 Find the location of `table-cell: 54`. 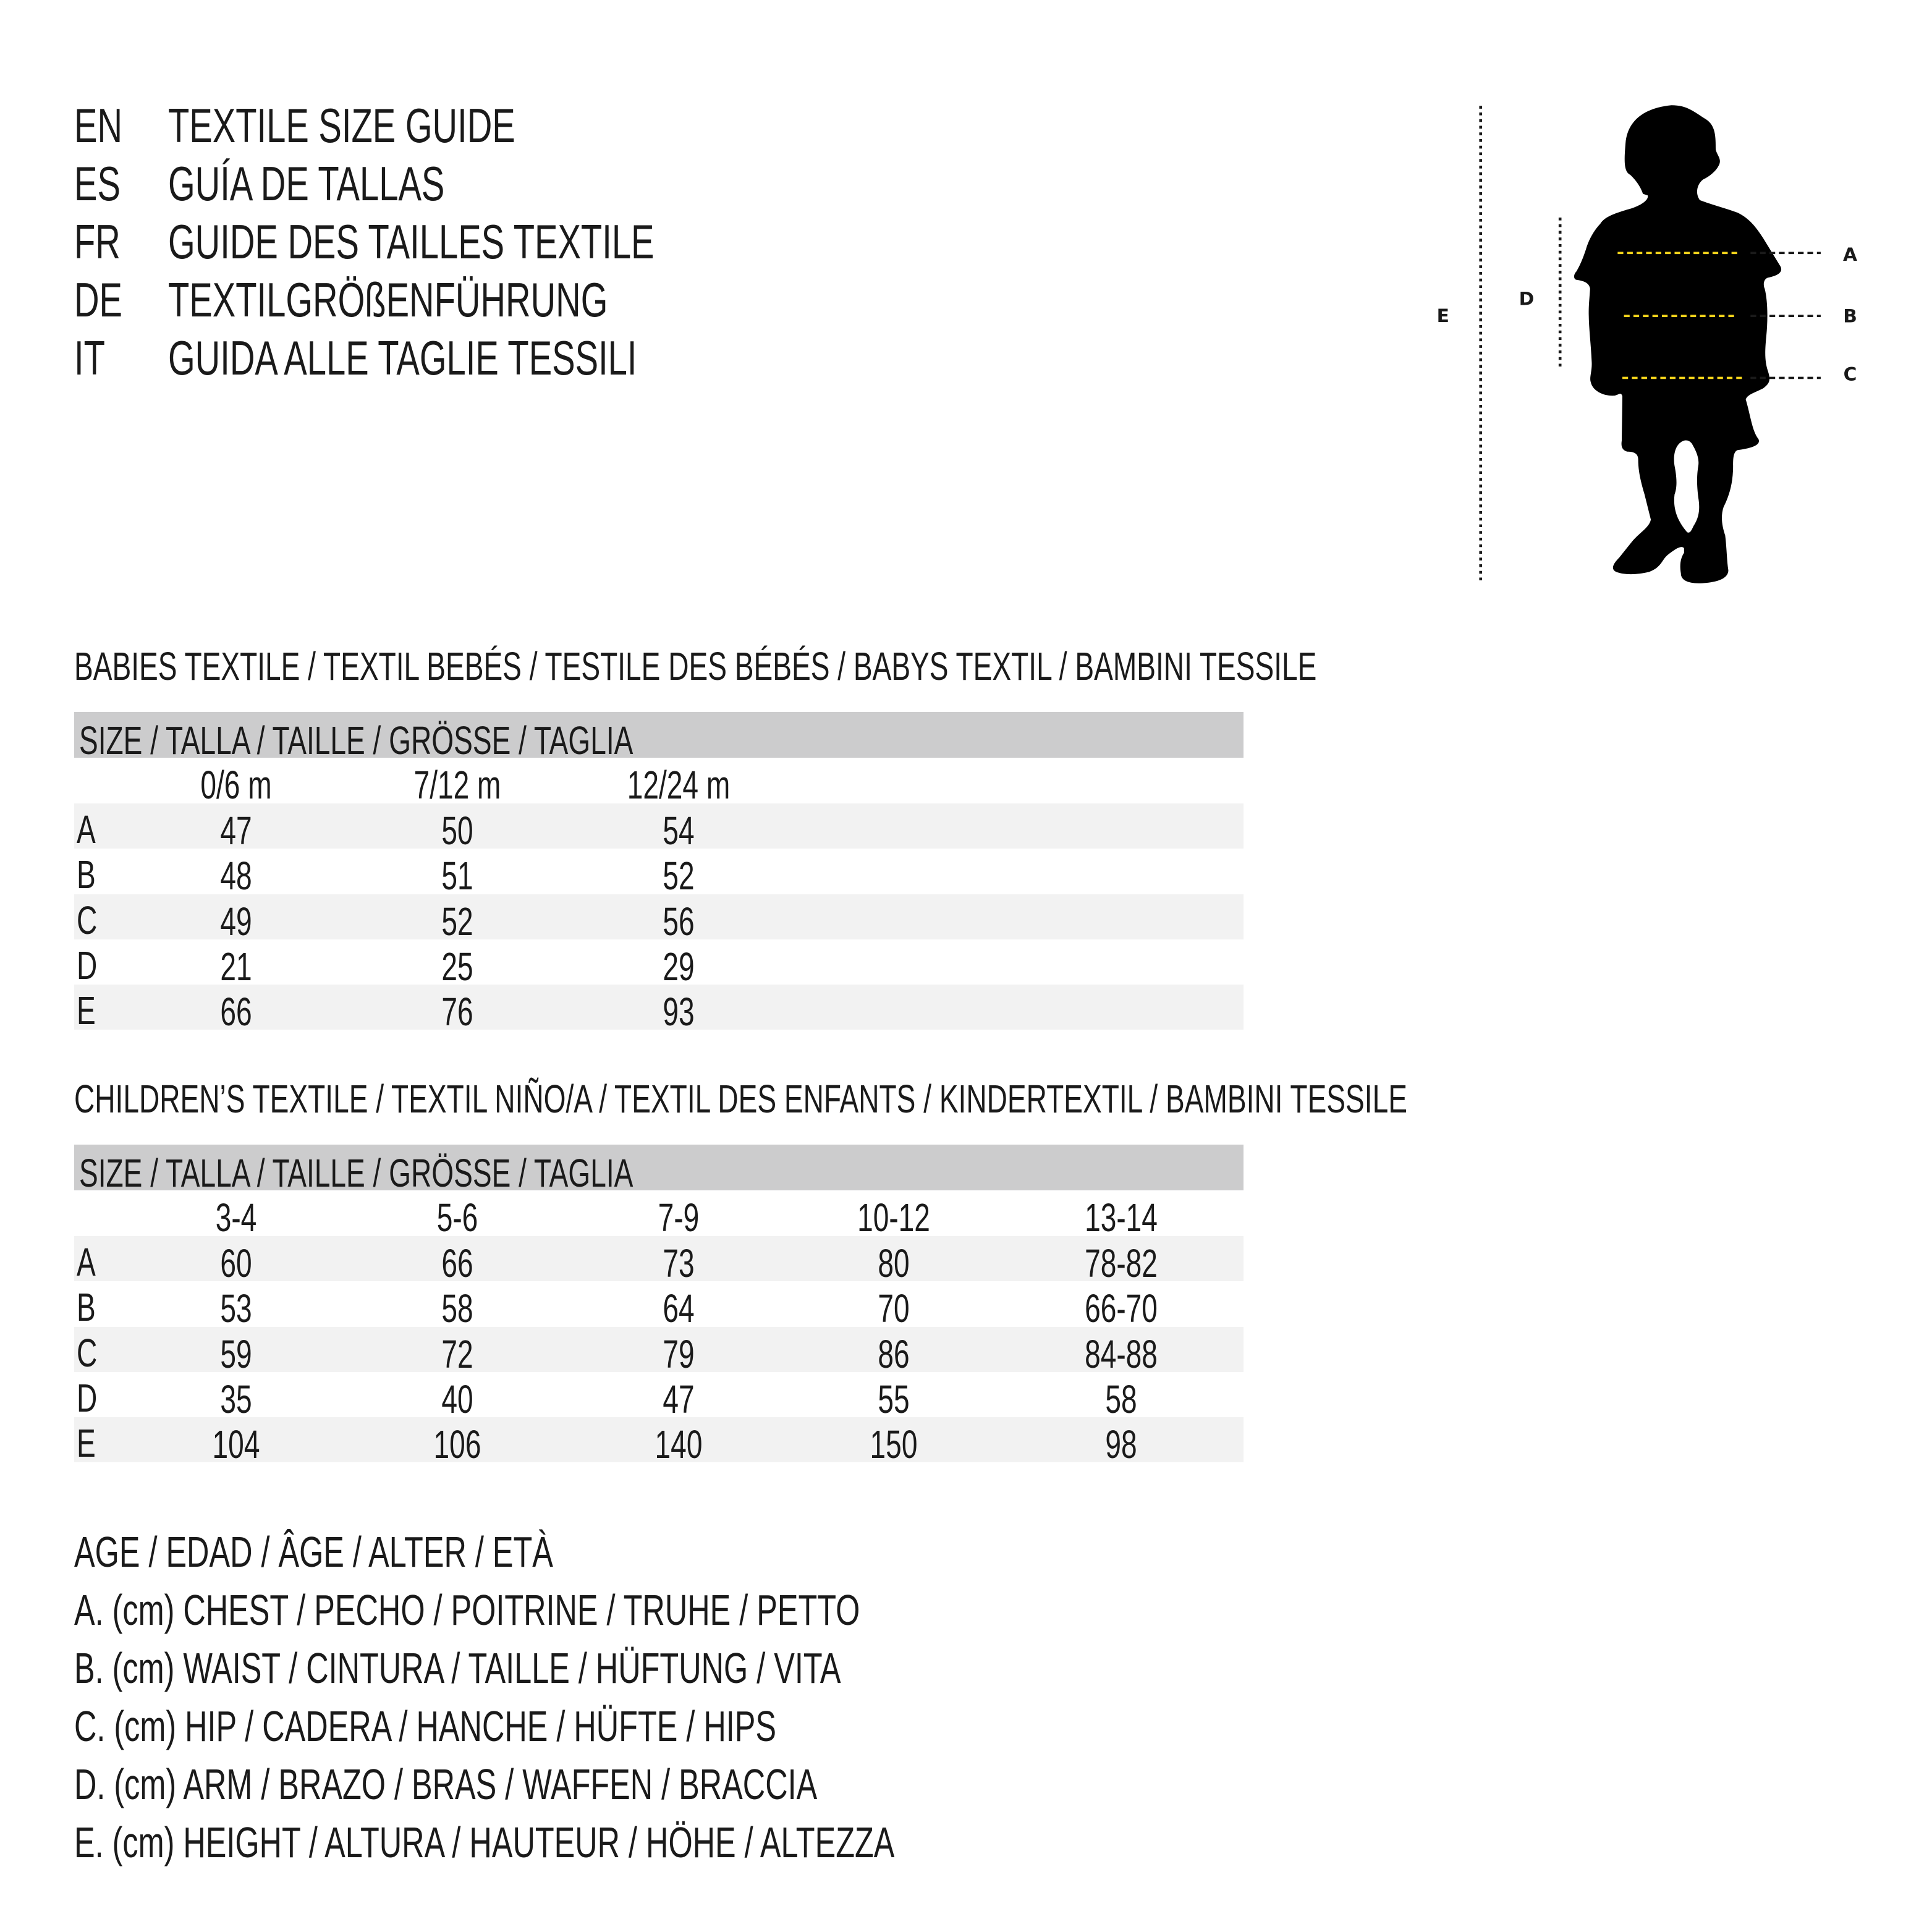

table-cell: 54 is located at coordinates (679, 830).